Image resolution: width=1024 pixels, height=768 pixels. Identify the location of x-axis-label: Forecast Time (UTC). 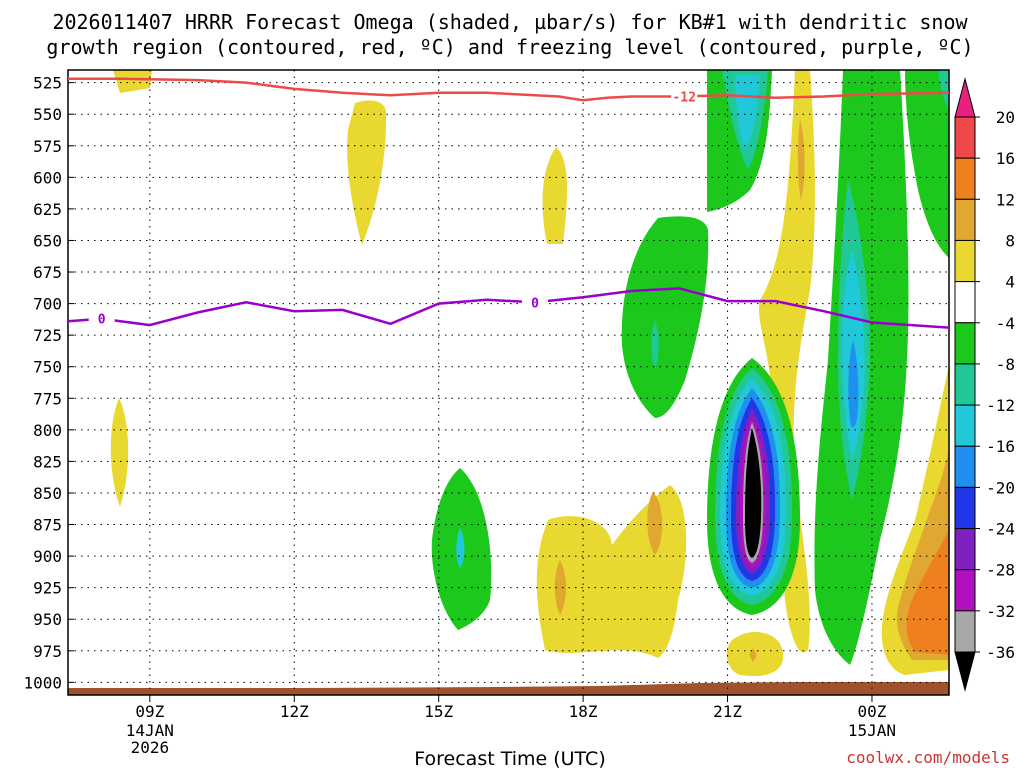
(509, 758).